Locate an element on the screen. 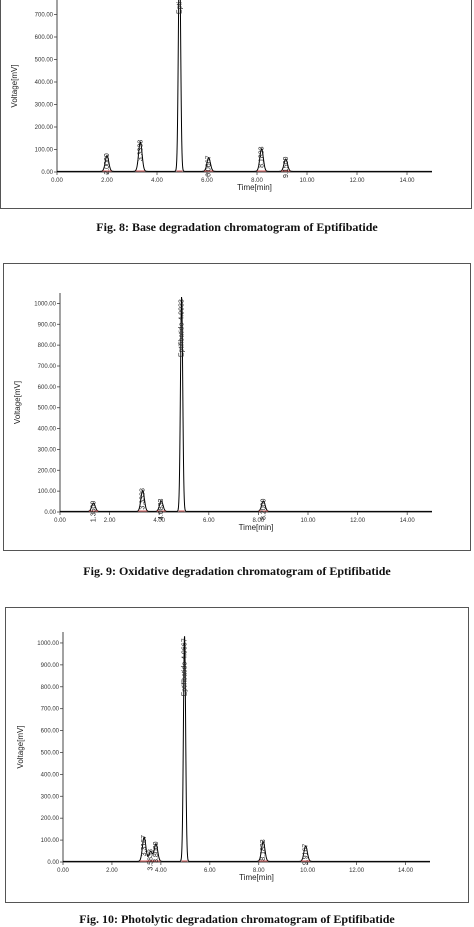 The image size is (474, 927). peak-label: 8.2000 is located at coordinates (263, 509).